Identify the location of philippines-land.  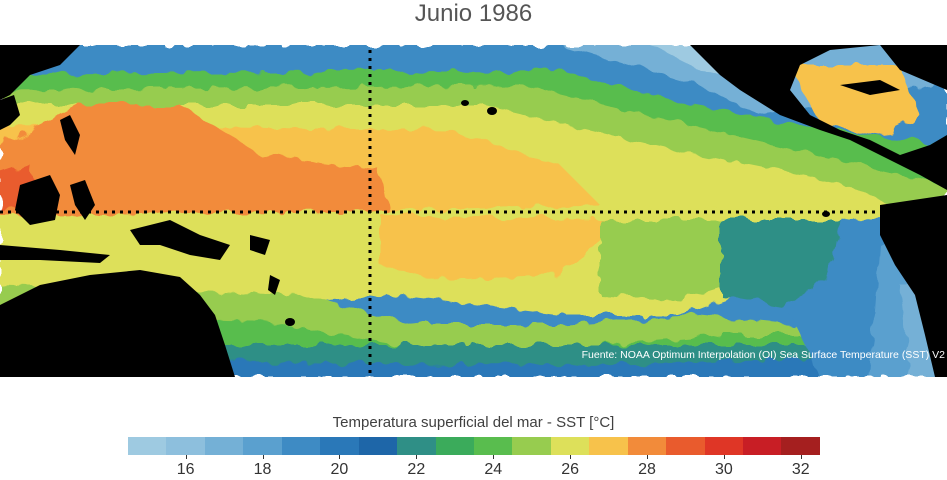
(70, 135).